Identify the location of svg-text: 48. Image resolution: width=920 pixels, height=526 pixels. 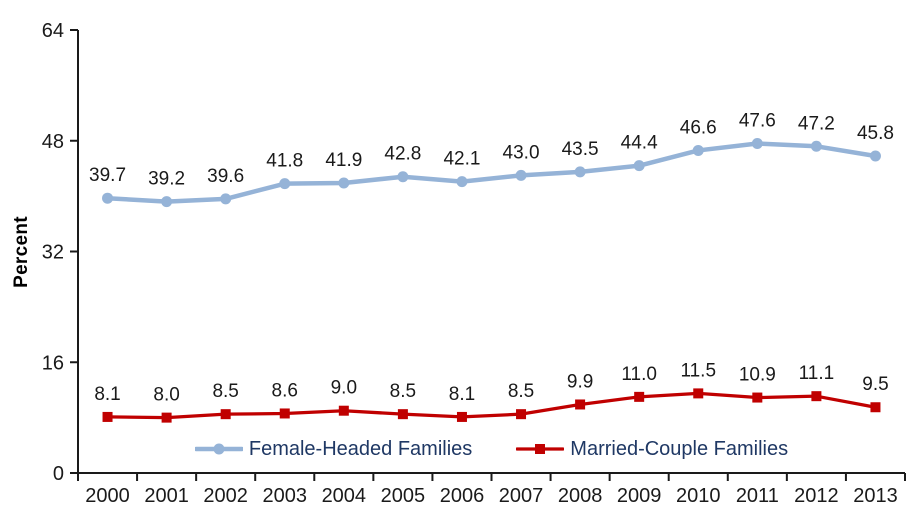
(53, 142).